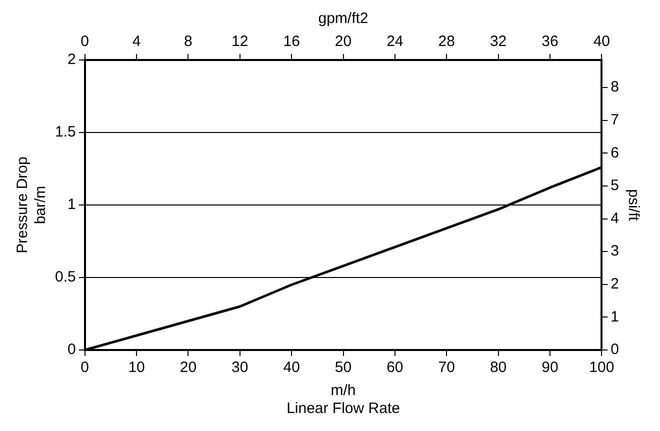 This screenshot has height=431, width=660. What do you see at coordinates (395, 367) in the screenshot?
I see `x-tick-label: 60` at bounding box center [395, 367].